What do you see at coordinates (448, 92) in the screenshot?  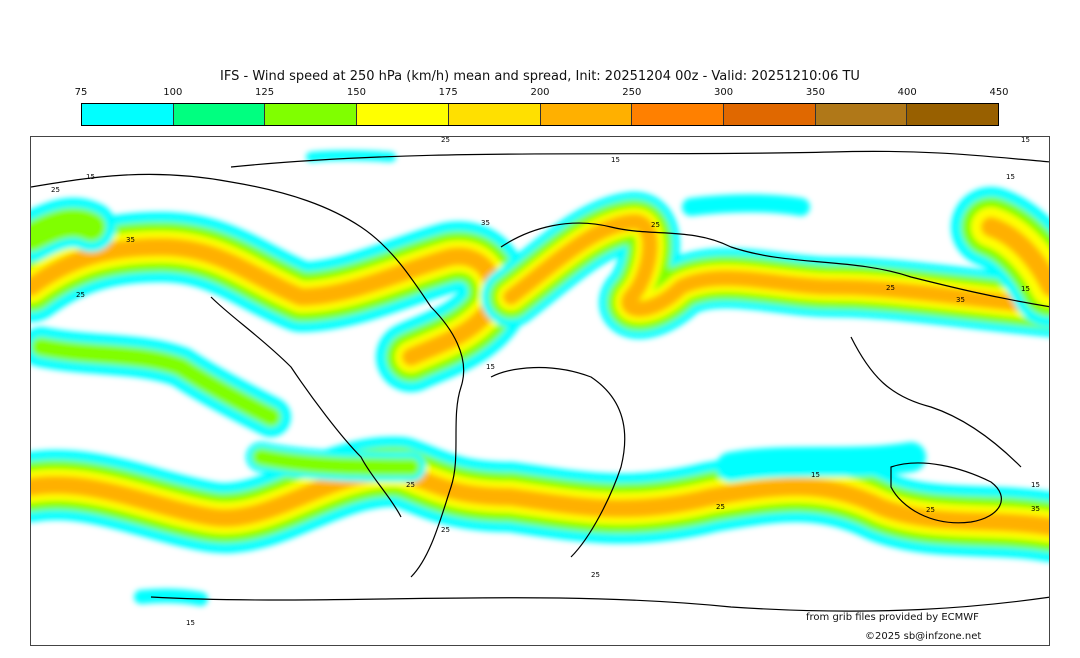 I see `colorbar-tick-label: 175` at bounding box center [448, 92].